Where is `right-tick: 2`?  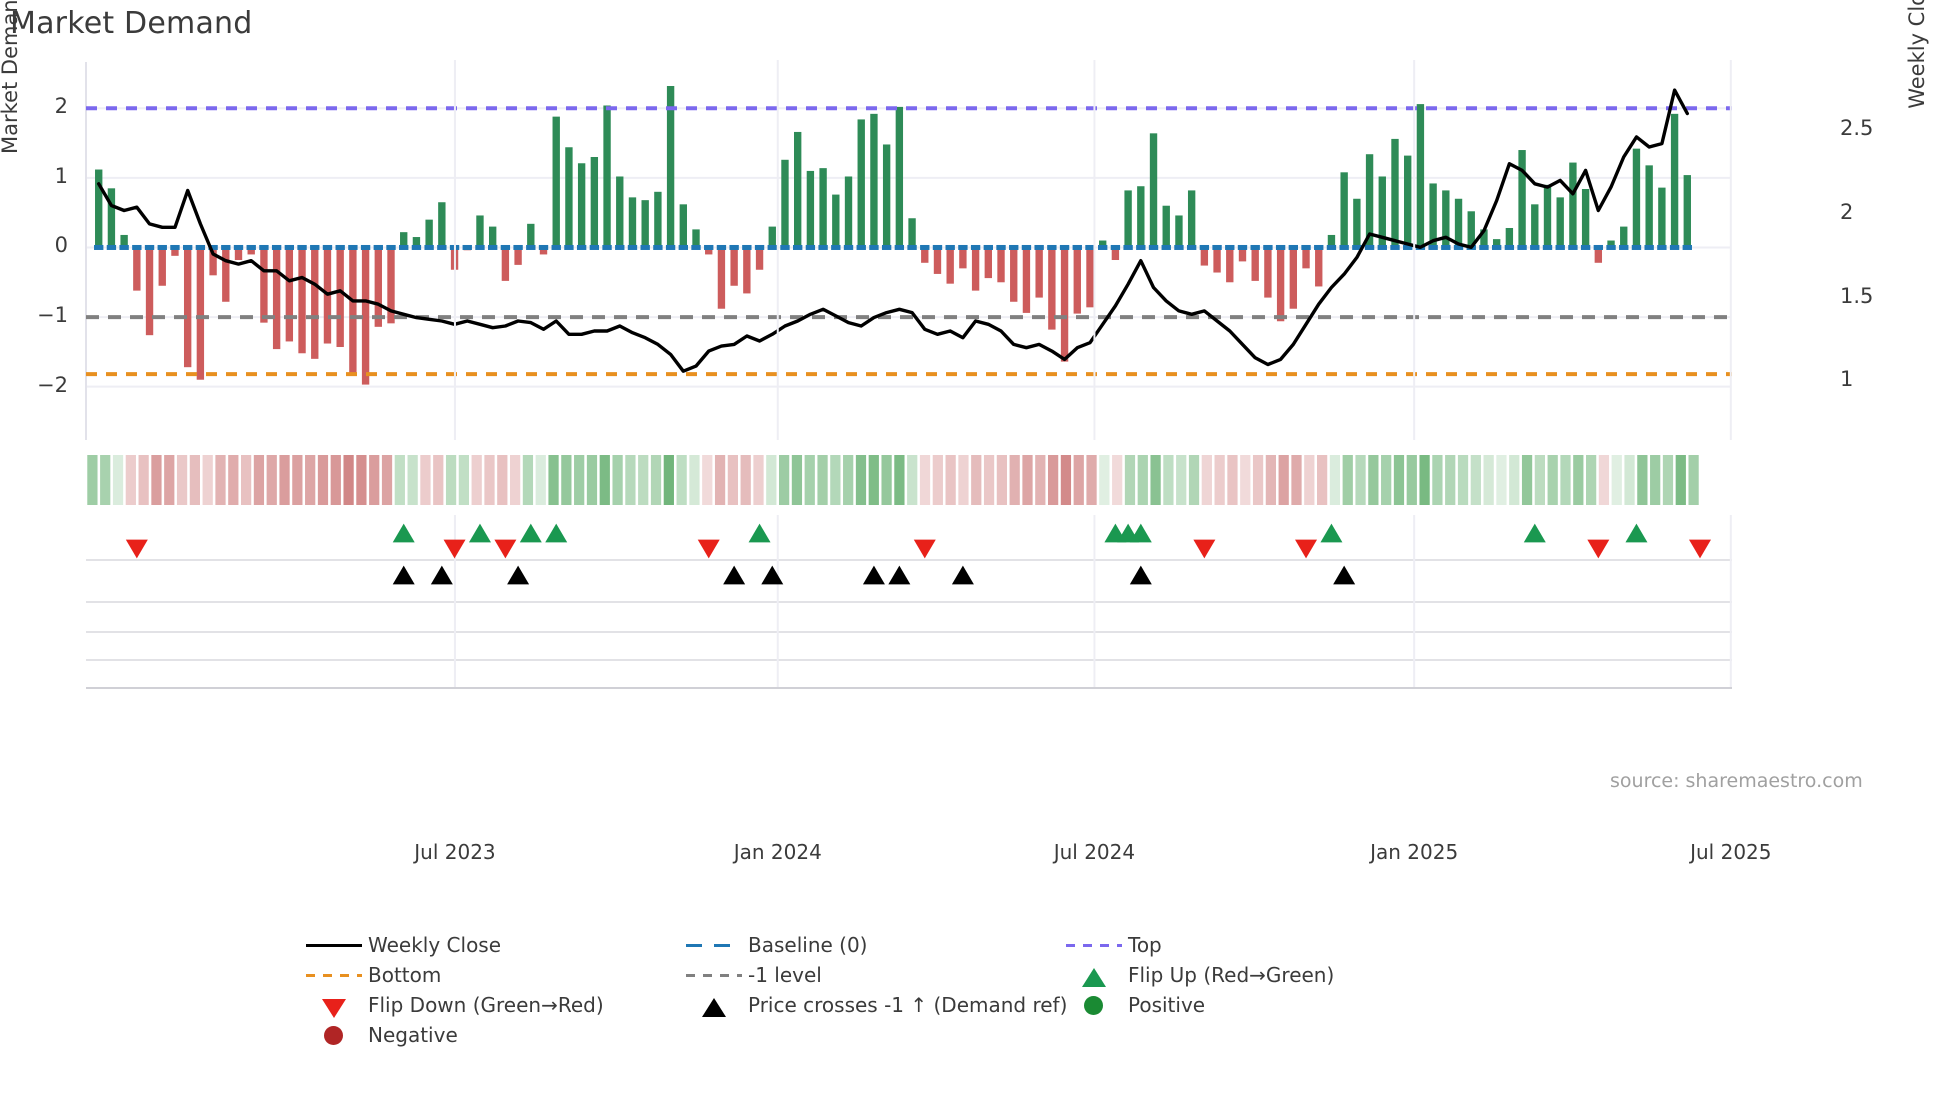 right-tick: 2 is located at coordinates (1847, 211).